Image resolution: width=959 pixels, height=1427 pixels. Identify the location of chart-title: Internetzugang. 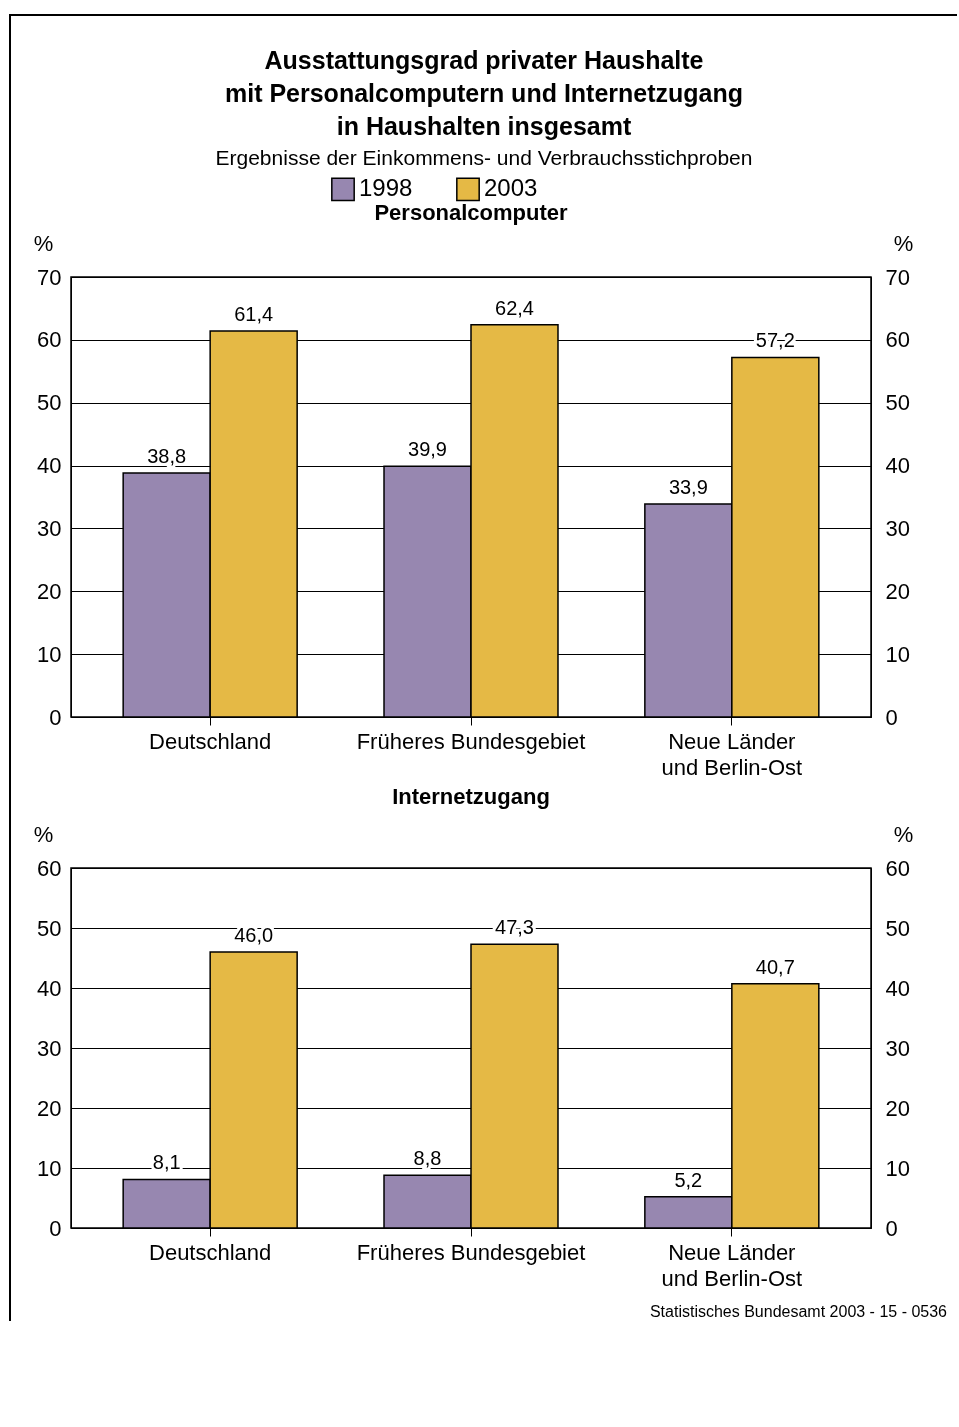
(471, 796).